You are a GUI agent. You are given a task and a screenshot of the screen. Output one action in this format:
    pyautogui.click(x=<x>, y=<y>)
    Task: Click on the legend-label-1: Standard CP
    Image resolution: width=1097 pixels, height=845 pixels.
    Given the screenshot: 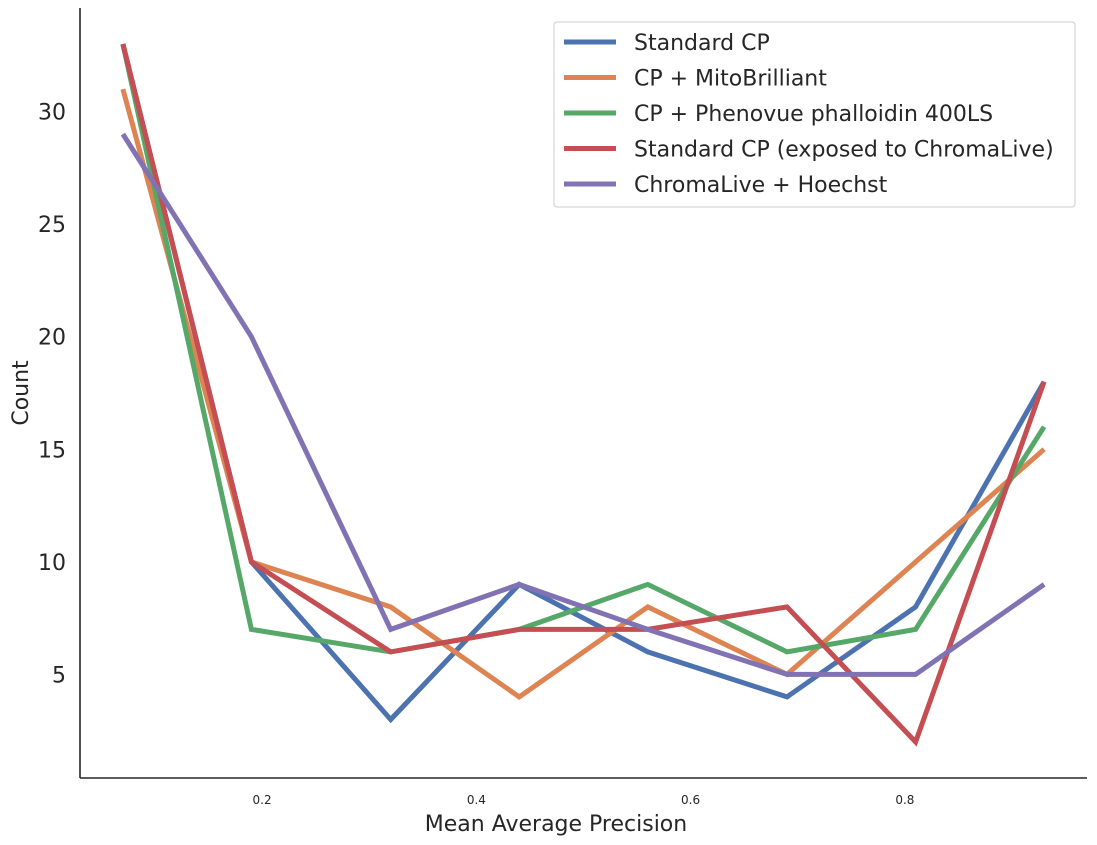 What is the action you would take?
    pyautogui.click(x=702, y=43)
    